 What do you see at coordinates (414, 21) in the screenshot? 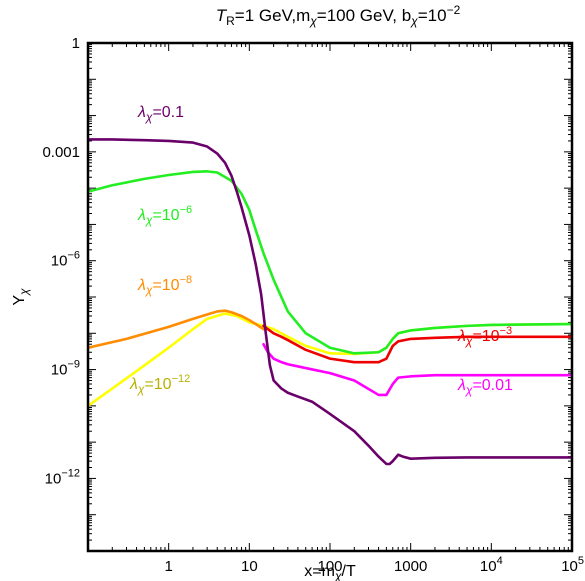
I see `title-part-5: χ` at bounding box center [414, 21].